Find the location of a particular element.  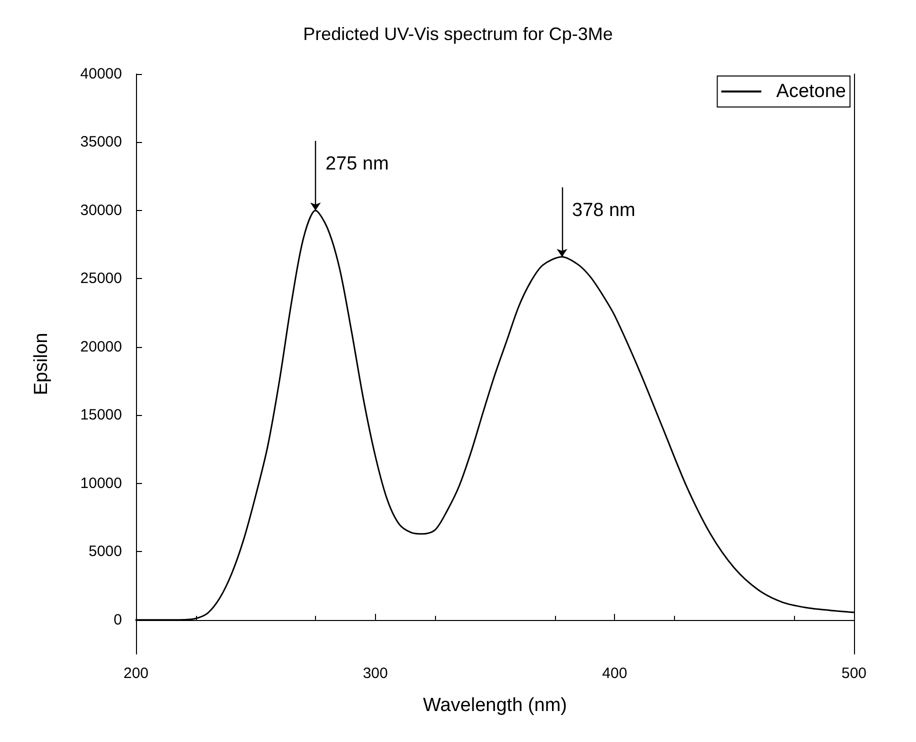

x-tick-label: 300 is located at coordinates (375, 673).